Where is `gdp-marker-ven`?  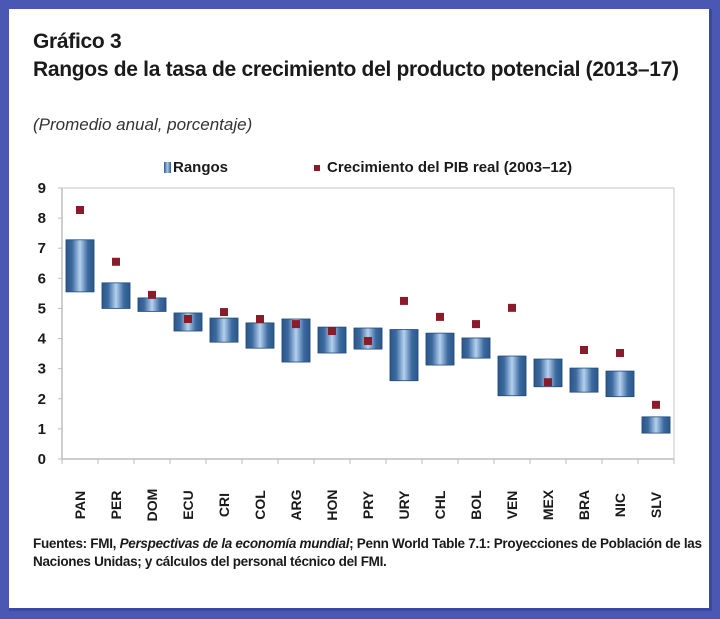 gdp-marker-ven is located at coordinates (512, 307).